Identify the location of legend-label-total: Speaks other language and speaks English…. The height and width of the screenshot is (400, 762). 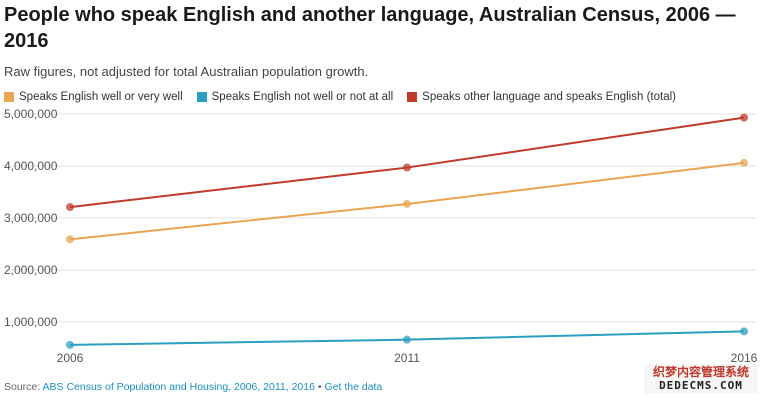
(549, 97).